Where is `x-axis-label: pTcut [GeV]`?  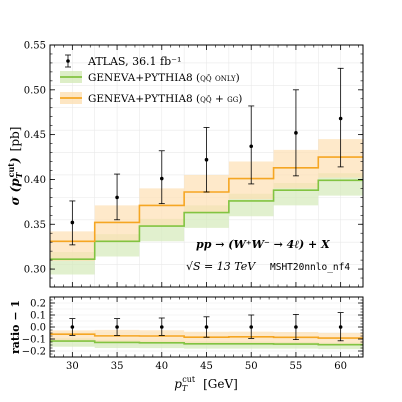
x-axis-label: pTcut [GeV] is located at coordinates (206, 384).